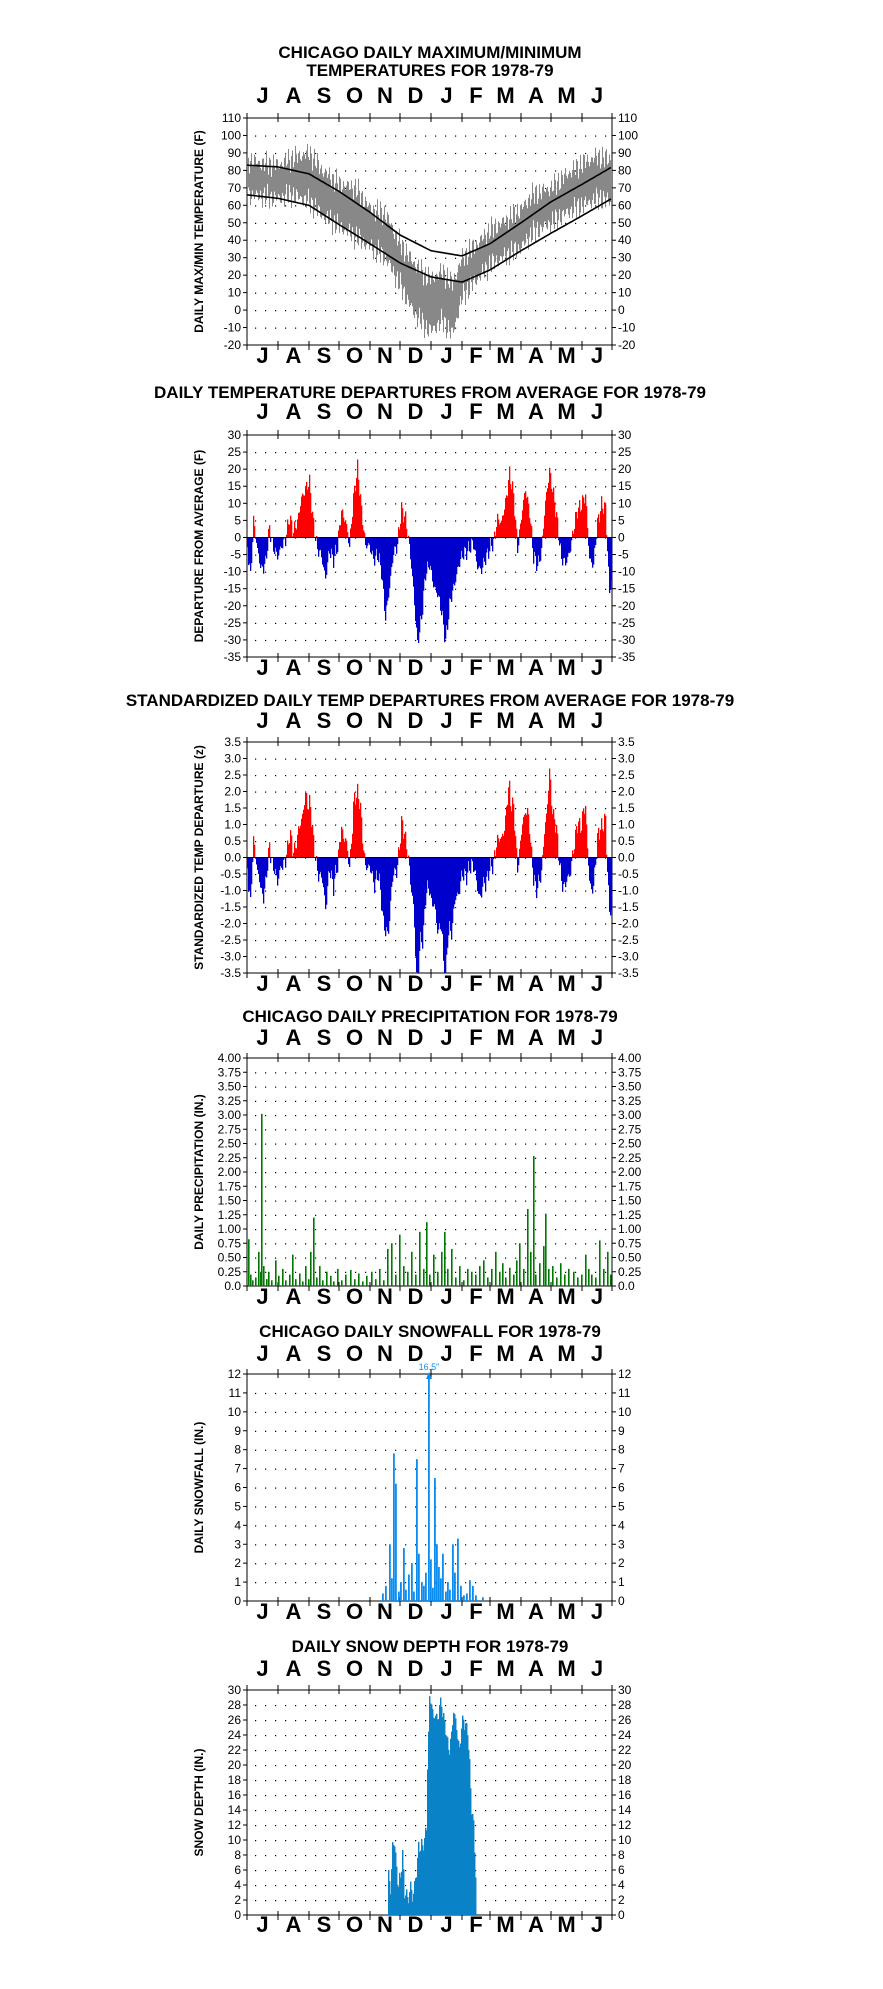  What do you see at coordinates (232, 792) in the screenshot?
I see `y-tick-label-left: 2.0` at bounding box center [232, 792].